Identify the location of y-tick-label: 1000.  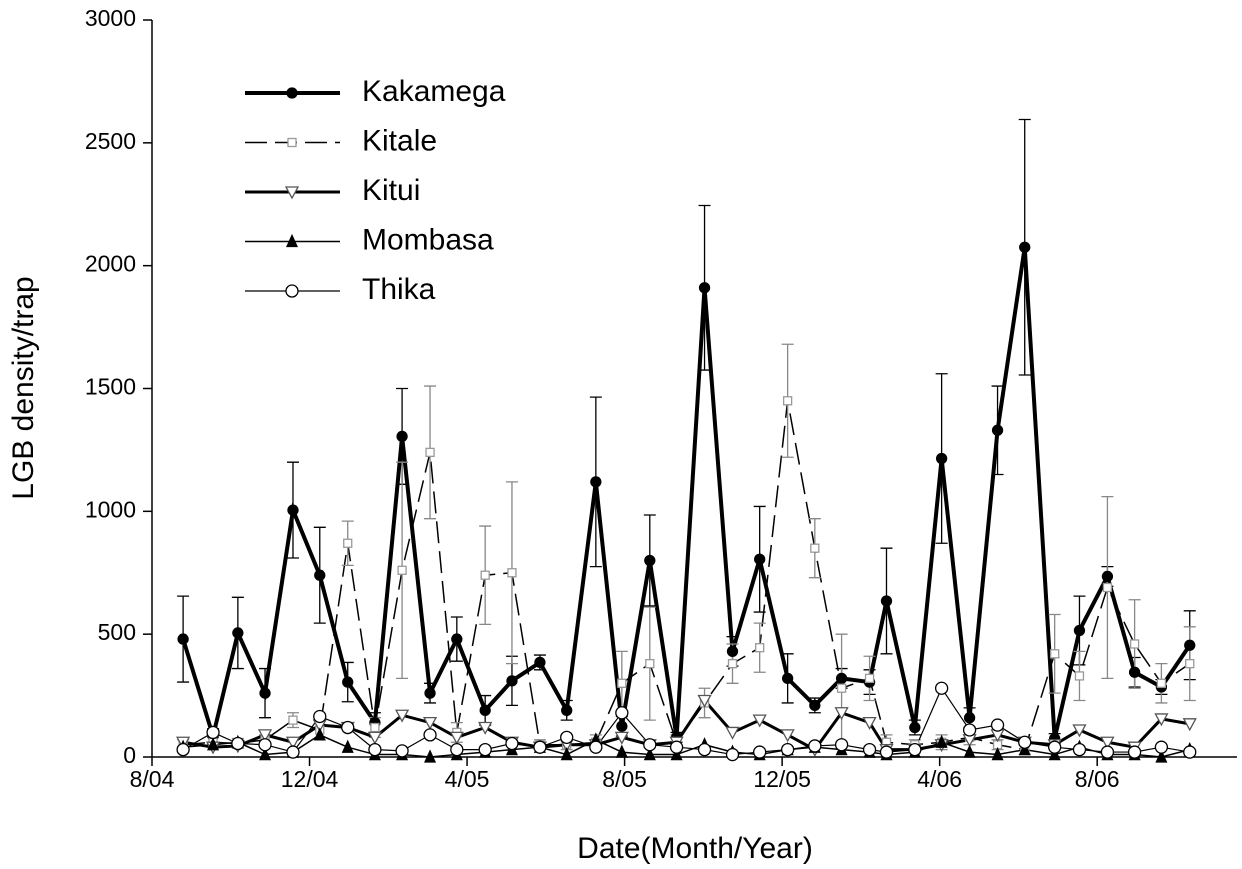
(110, 509).